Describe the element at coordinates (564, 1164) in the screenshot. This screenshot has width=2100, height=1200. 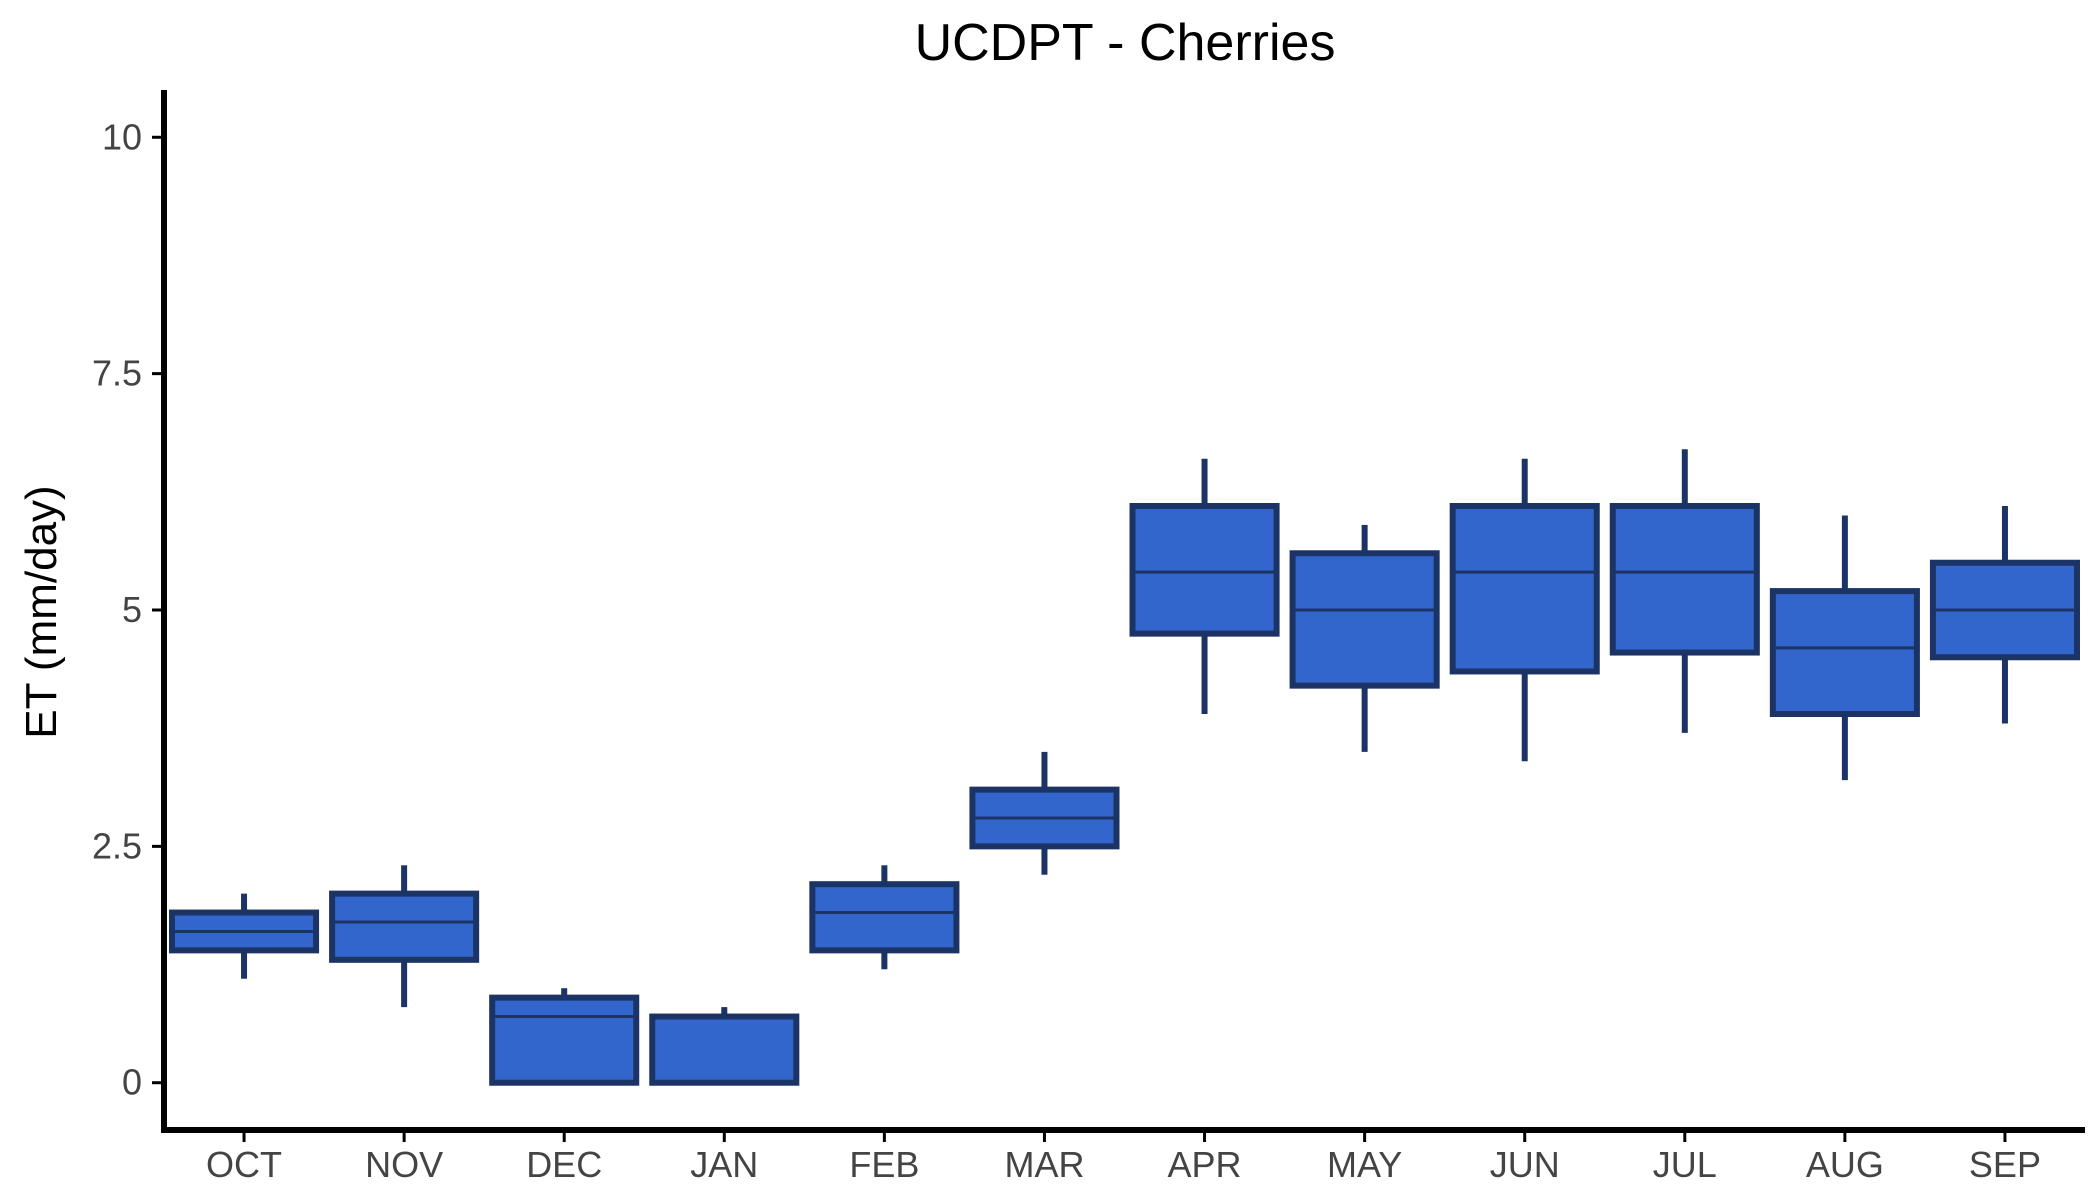
I see `x-tick-label: DEC` at that location.